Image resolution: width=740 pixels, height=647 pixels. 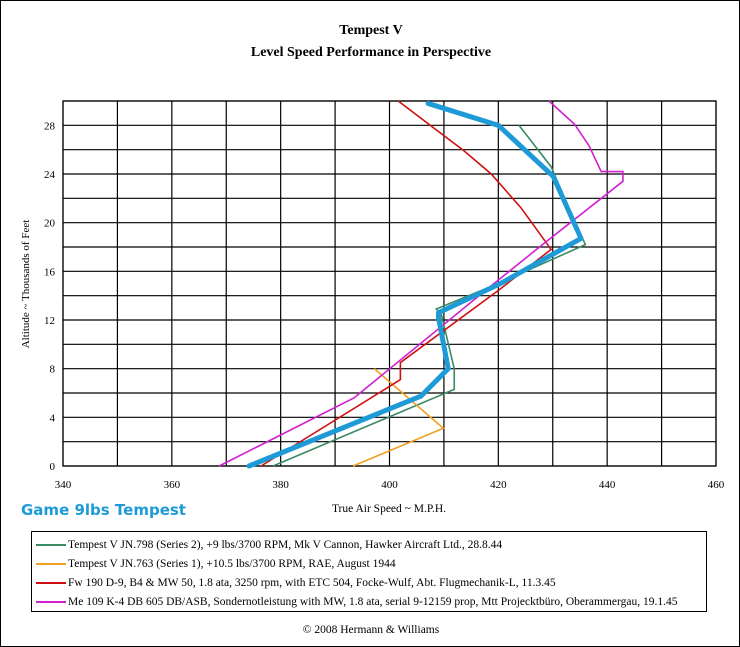 What do you see at coordinates (172, 485) in the screenshot?
I see `x-tick-label: 360` at bounding box center [172, 485].